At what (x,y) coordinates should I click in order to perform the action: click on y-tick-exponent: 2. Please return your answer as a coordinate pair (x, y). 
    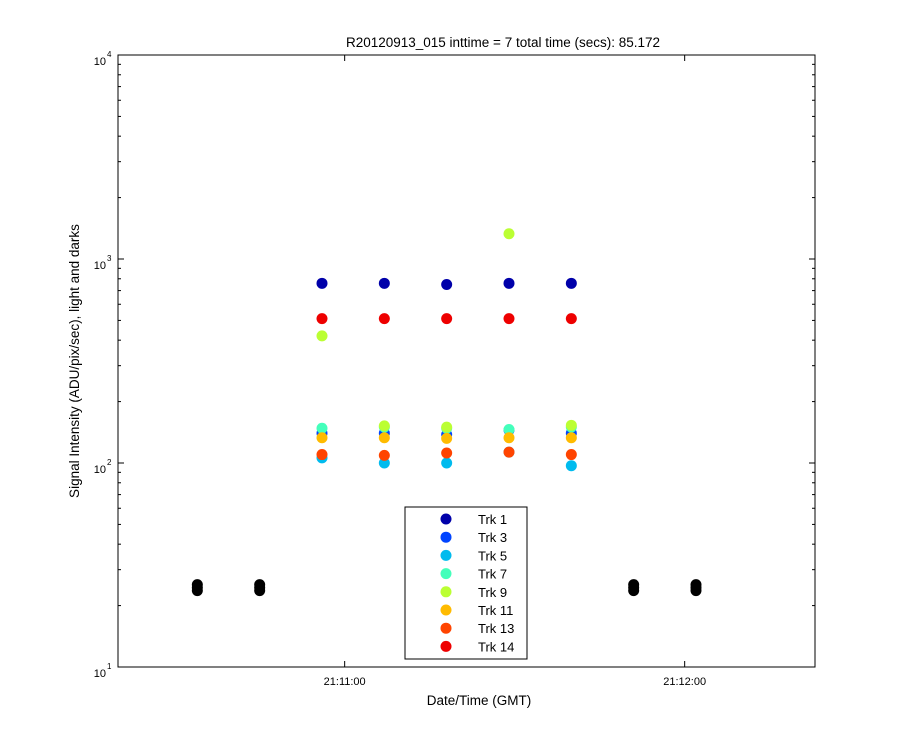
    Looking at the image, I should click on (109, 462).